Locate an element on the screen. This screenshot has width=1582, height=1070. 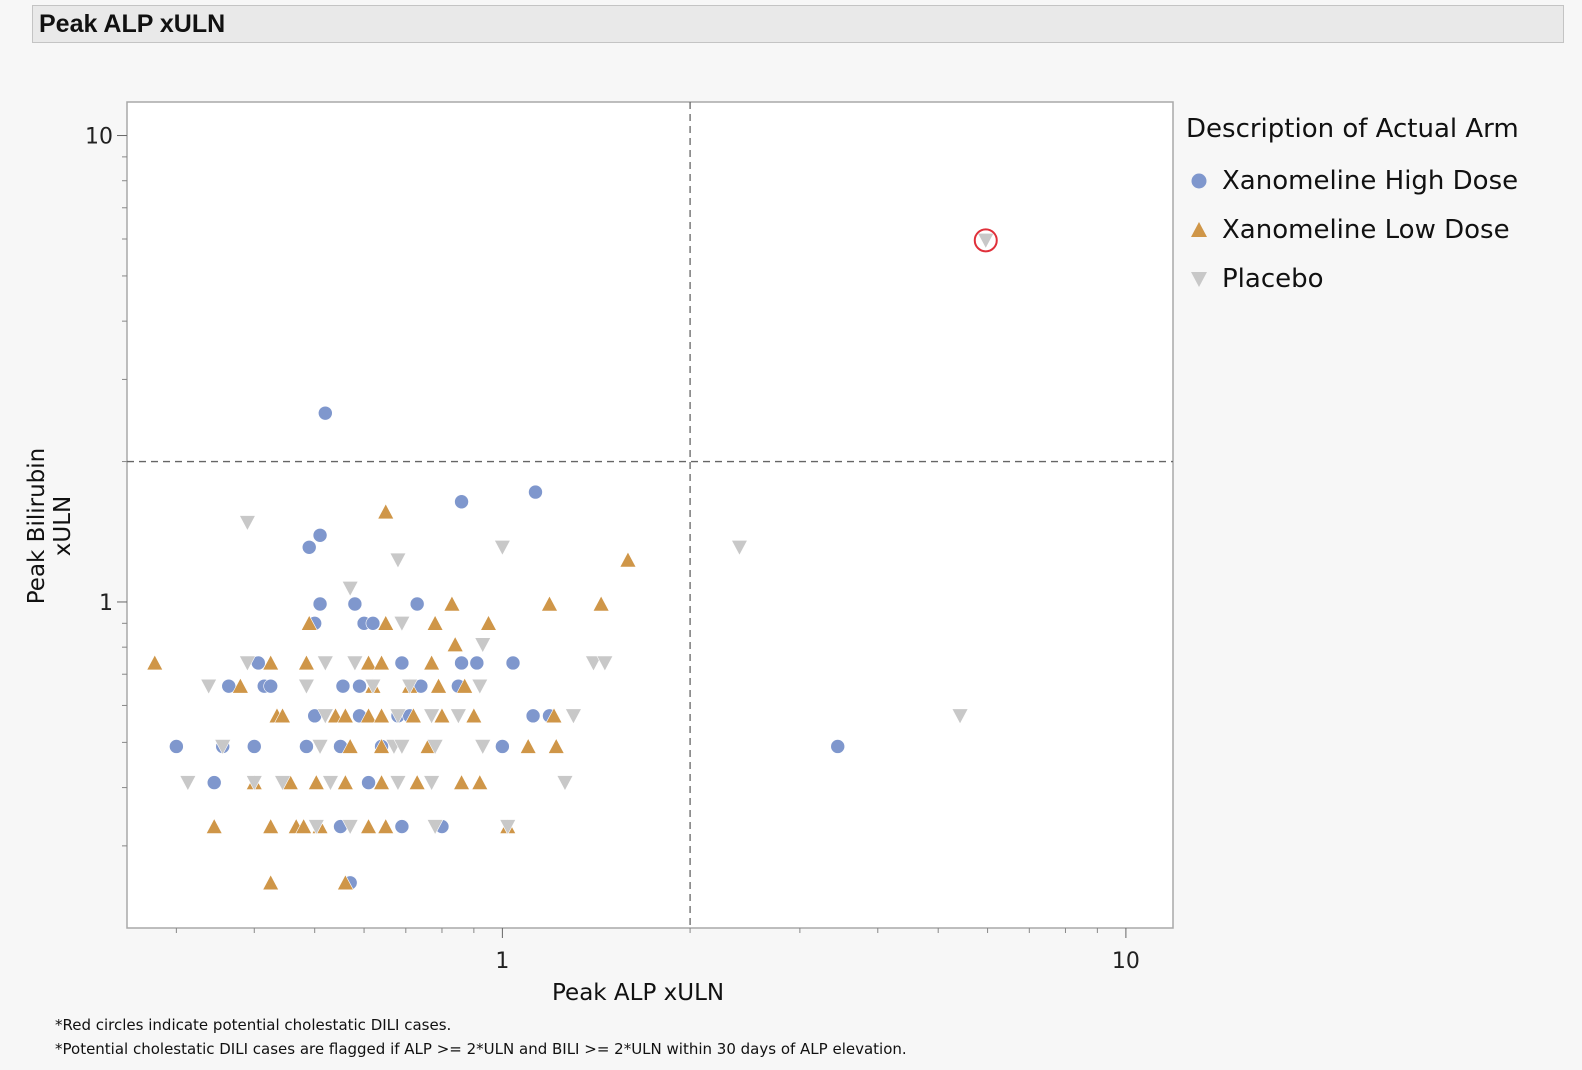
triangle-down-marker-icon is located at coordinates (1199, 279).